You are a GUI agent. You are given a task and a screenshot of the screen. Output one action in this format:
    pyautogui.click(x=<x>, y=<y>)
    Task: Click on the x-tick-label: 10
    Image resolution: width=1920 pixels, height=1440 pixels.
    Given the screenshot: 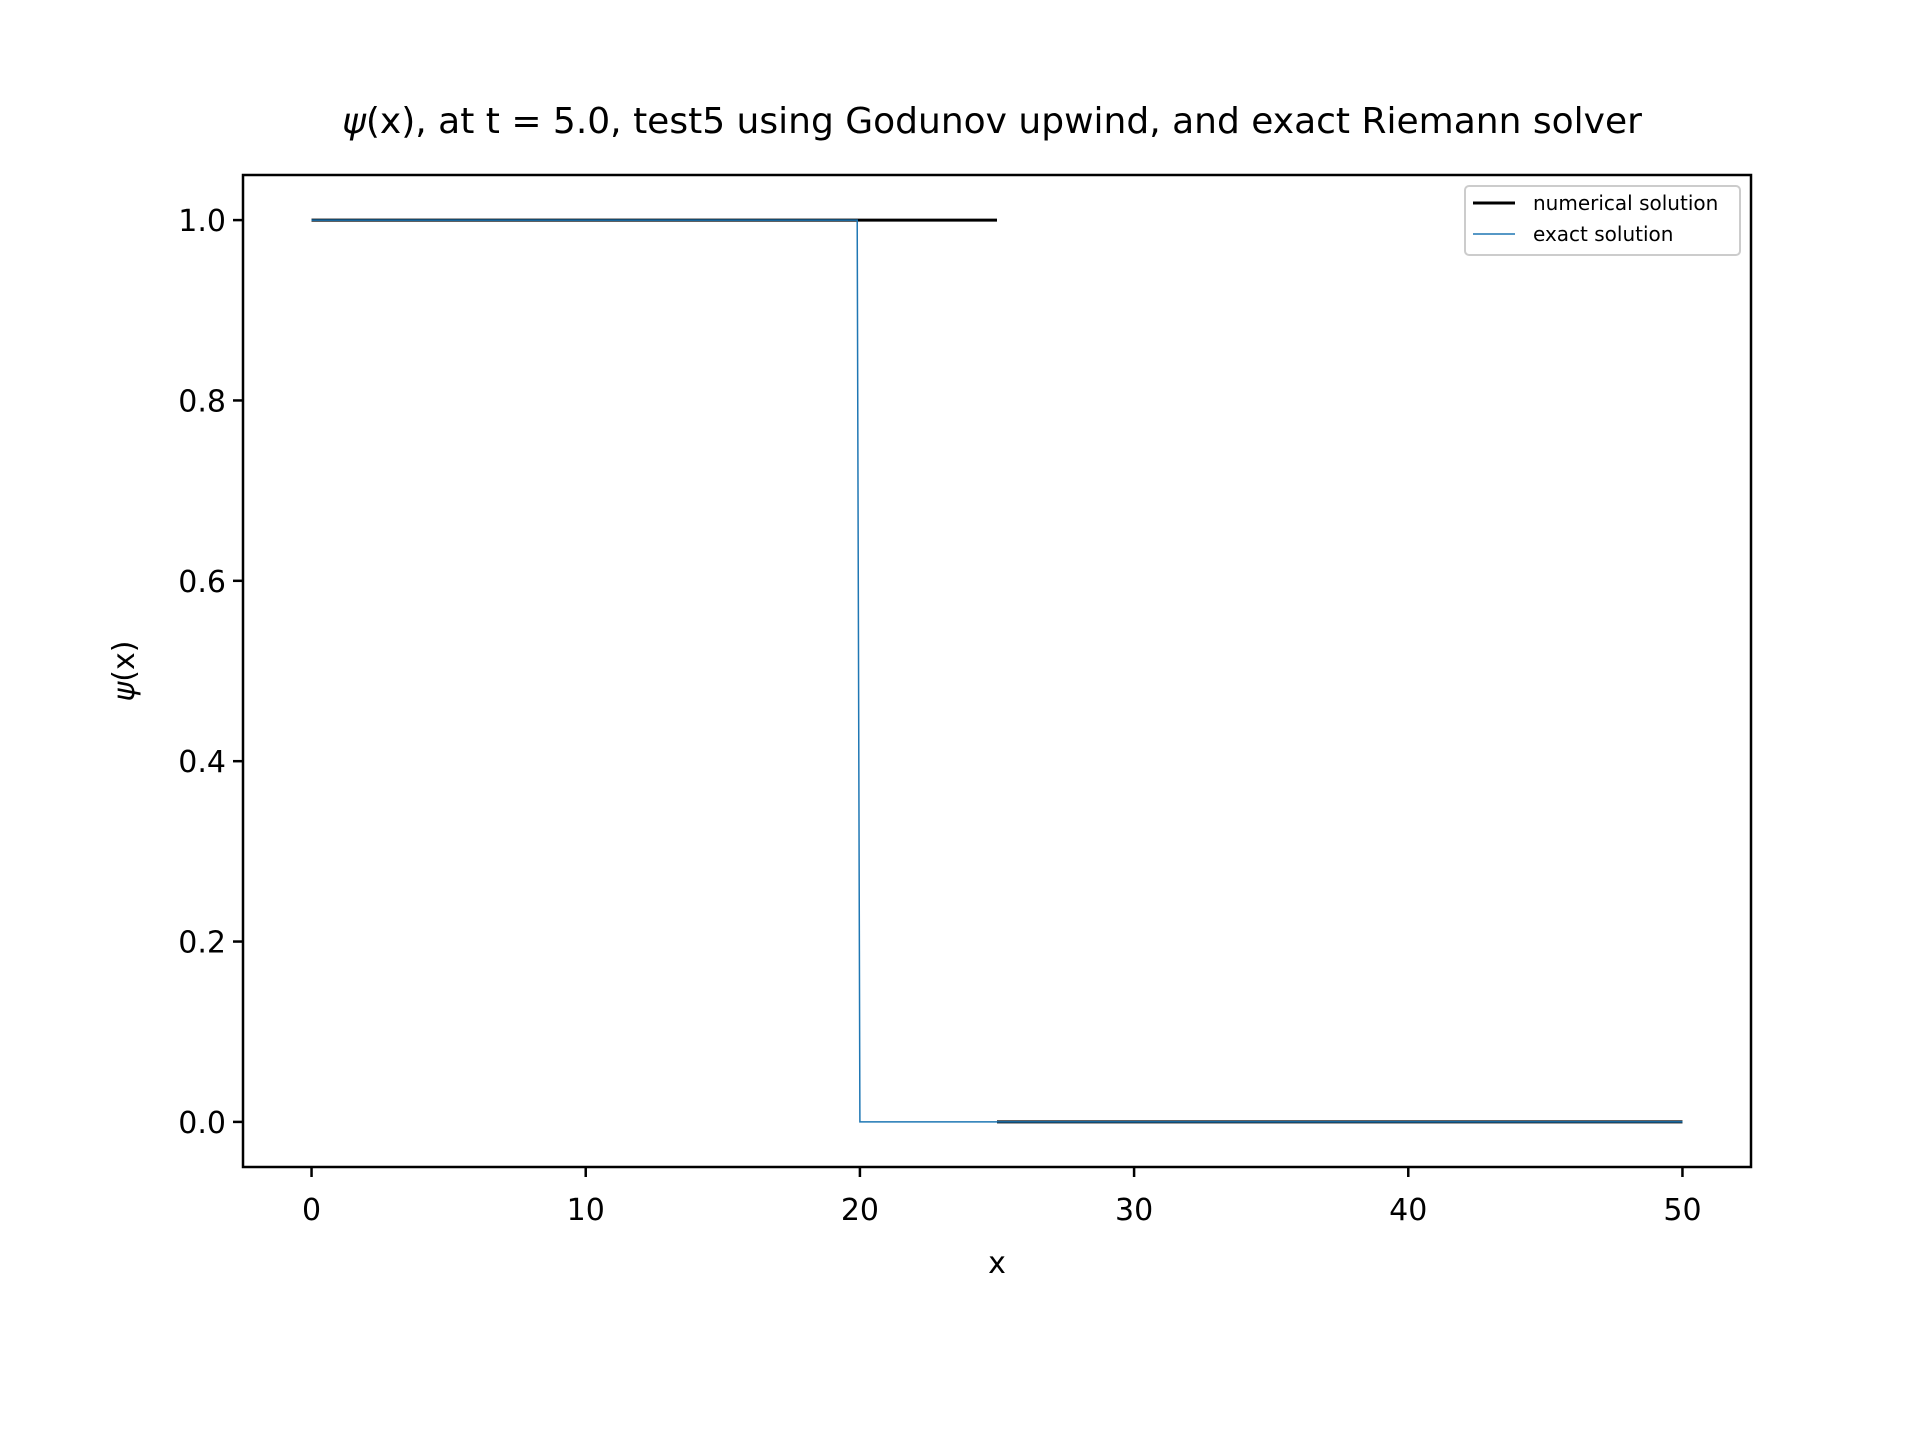 What is the action you would take?
    pyautogui.click(x=586, y=1210)
    